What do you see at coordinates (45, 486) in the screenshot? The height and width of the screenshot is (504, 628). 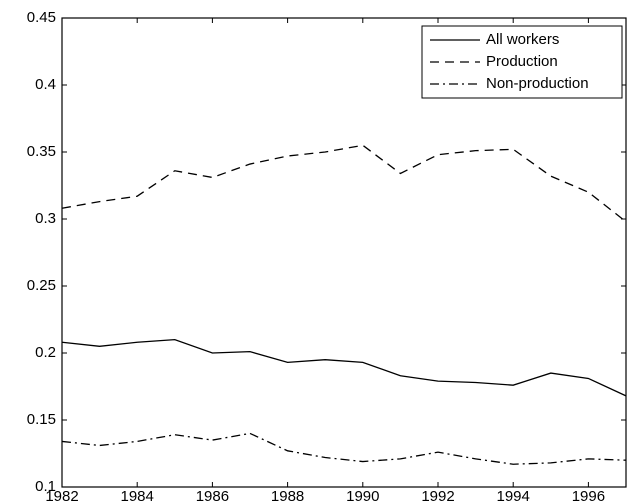 I see `y-tick-label: 0.1` at bounding box center [45, 486].